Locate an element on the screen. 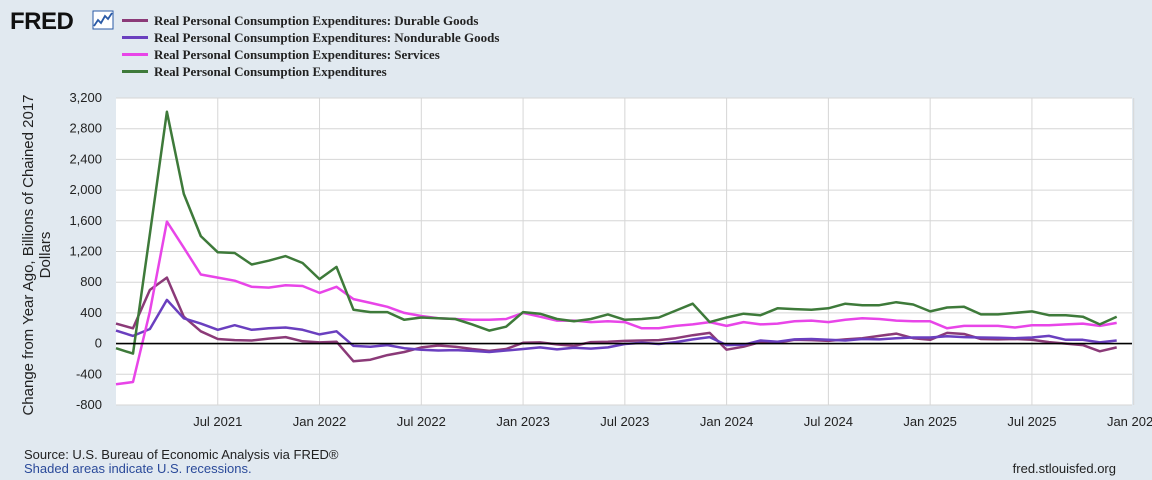  legend-label: Real Personal Consumption Expenditures is located at coordinates (270, 71).